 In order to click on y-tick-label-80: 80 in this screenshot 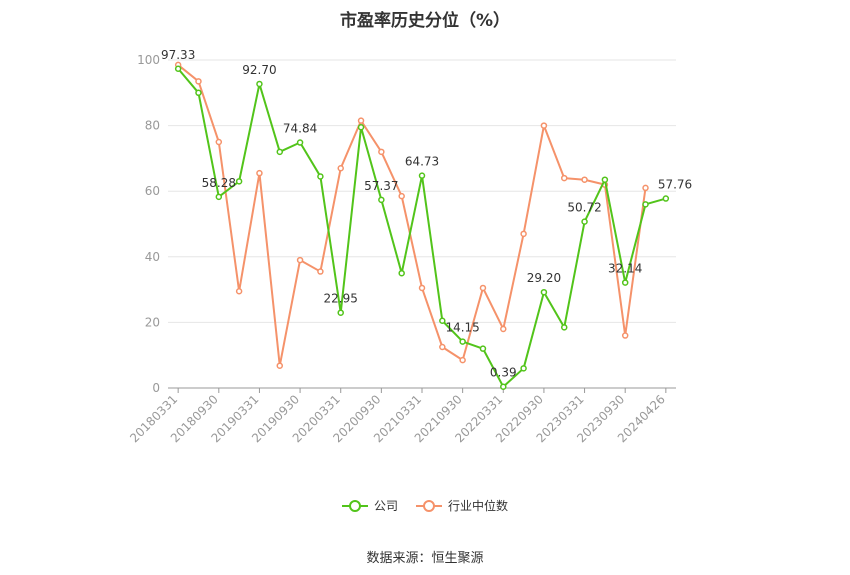, I will do `click(152, 126)`.